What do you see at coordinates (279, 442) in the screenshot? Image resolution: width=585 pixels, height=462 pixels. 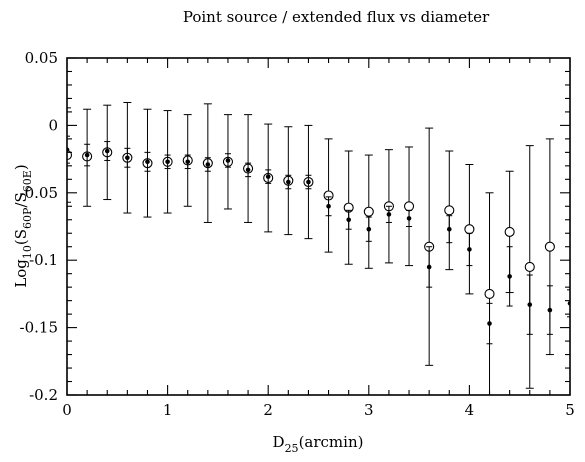 I see `x-axis-label-base: D` at bounding box center [279, 442].